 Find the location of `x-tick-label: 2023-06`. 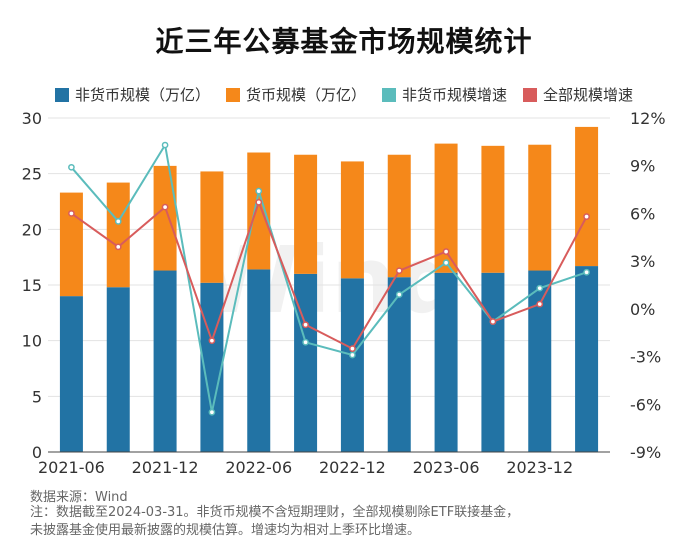

x-tick-label: 2023-06 is located at coordinates (446, 467).